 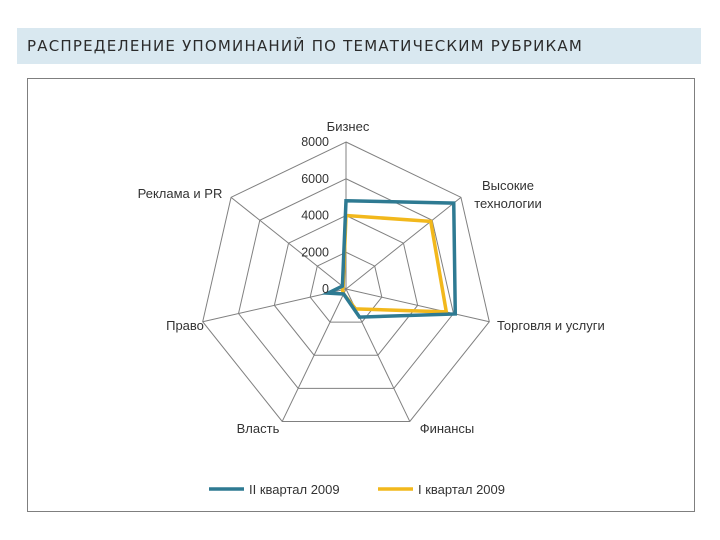 I want to click on tick-label: 4000, so click(x=315, y=216).